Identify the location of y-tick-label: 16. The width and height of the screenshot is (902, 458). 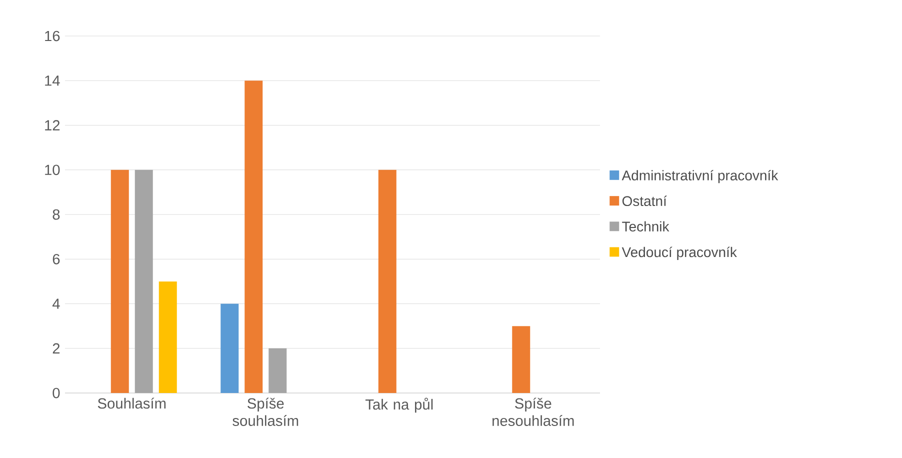
(52, 36).